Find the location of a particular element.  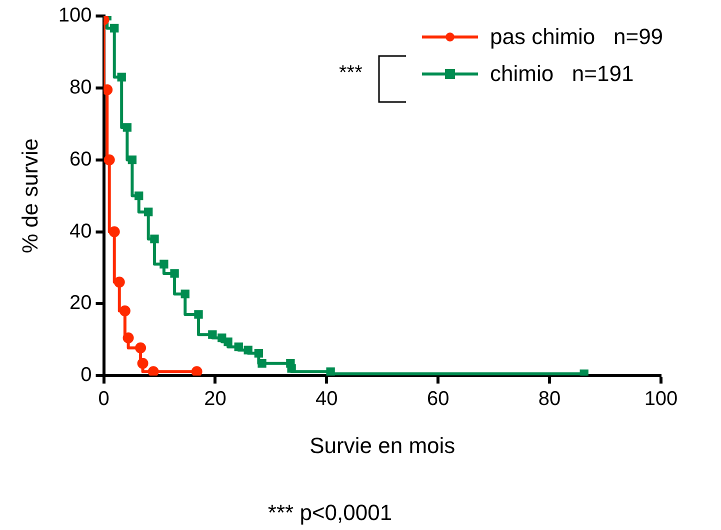

x-tick-label: 100 is located at coordinates (661, 399).